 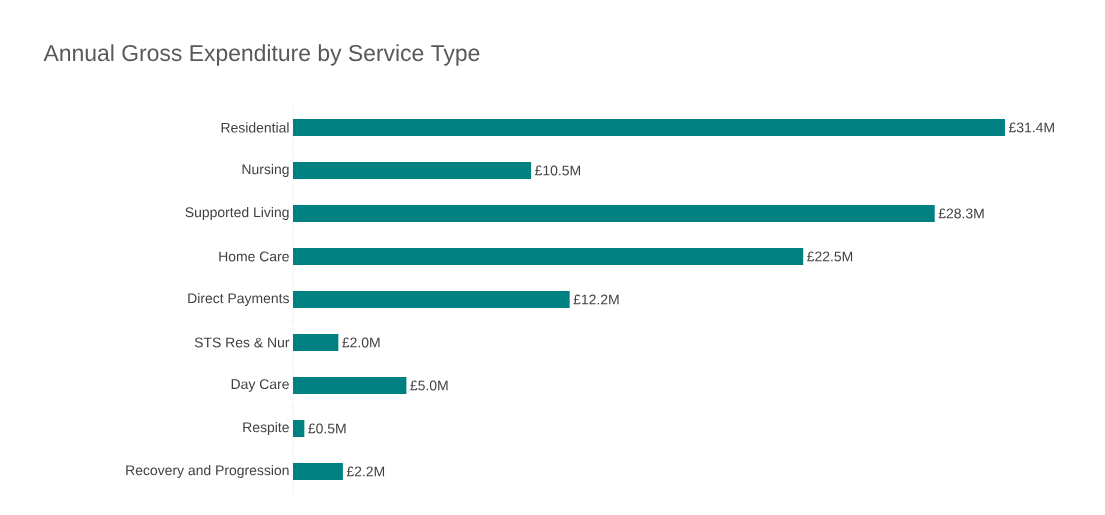 I want to click on y-tick-label: Home Care, so click(x=254, y=256).